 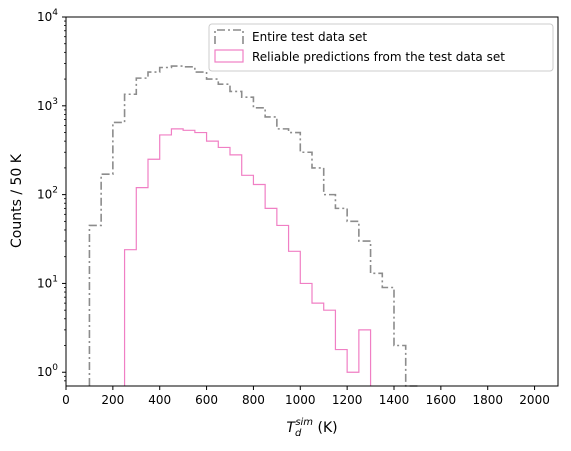 I want to click on y-tick-label-100: 10², so click(x=47, y=194).